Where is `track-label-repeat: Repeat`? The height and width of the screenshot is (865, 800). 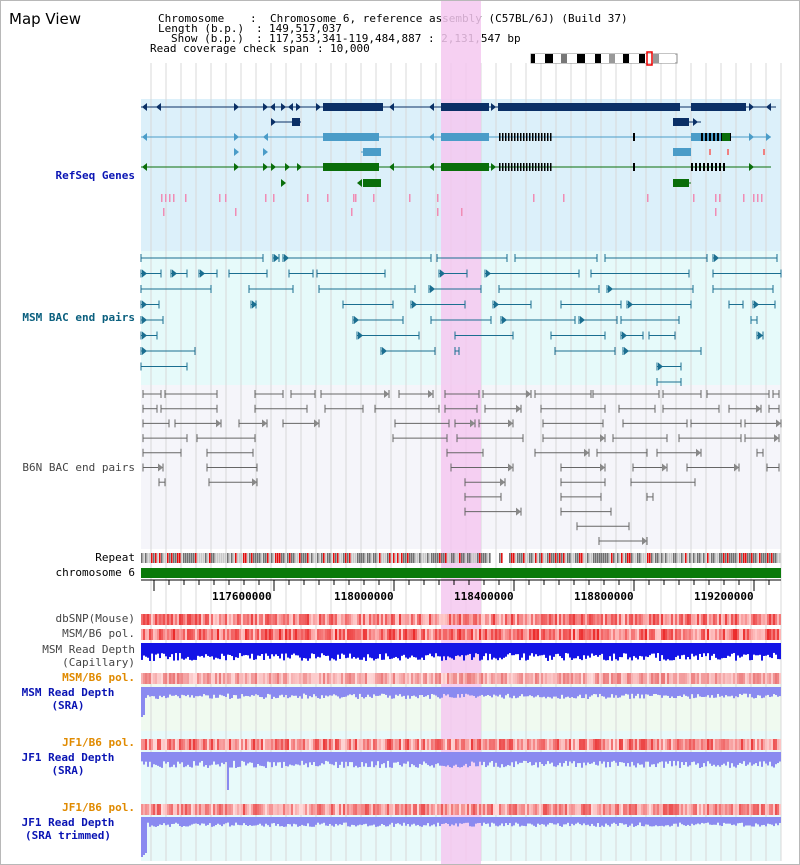
track-label-repeat: Repeat is located at coordinates (115, 557).